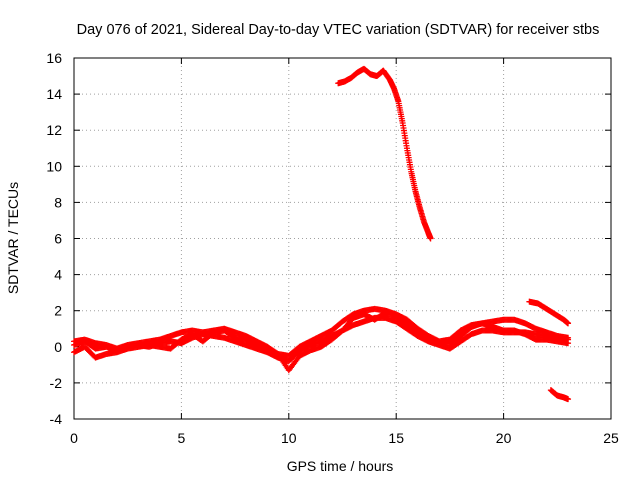  Describe the element at coordinates (396, 438) in the screenshot. I see `x-tick-label: 15` at that location.